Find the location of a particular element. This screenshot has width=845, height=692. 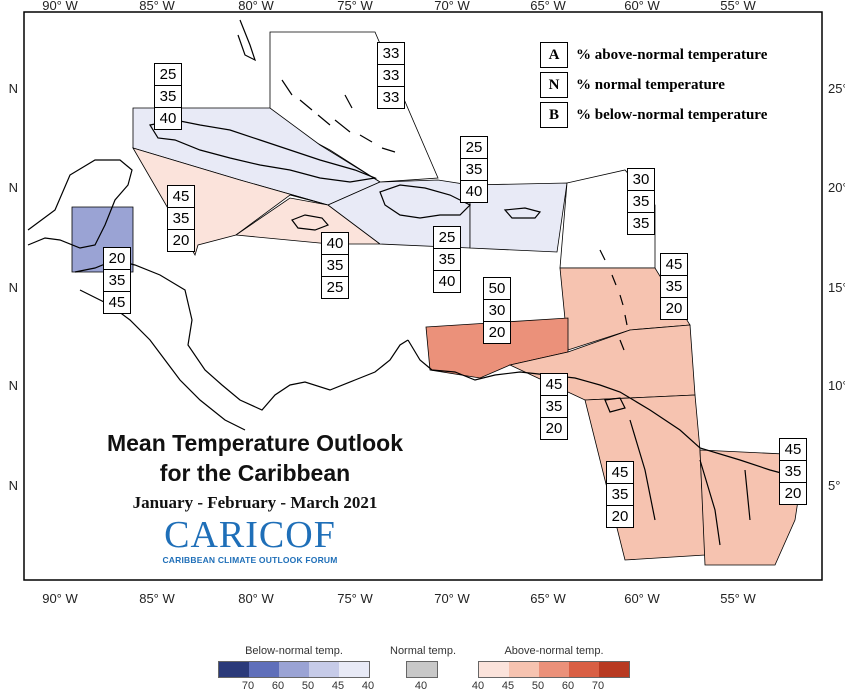

below-value: 25 is located at coordinates (335, 287).